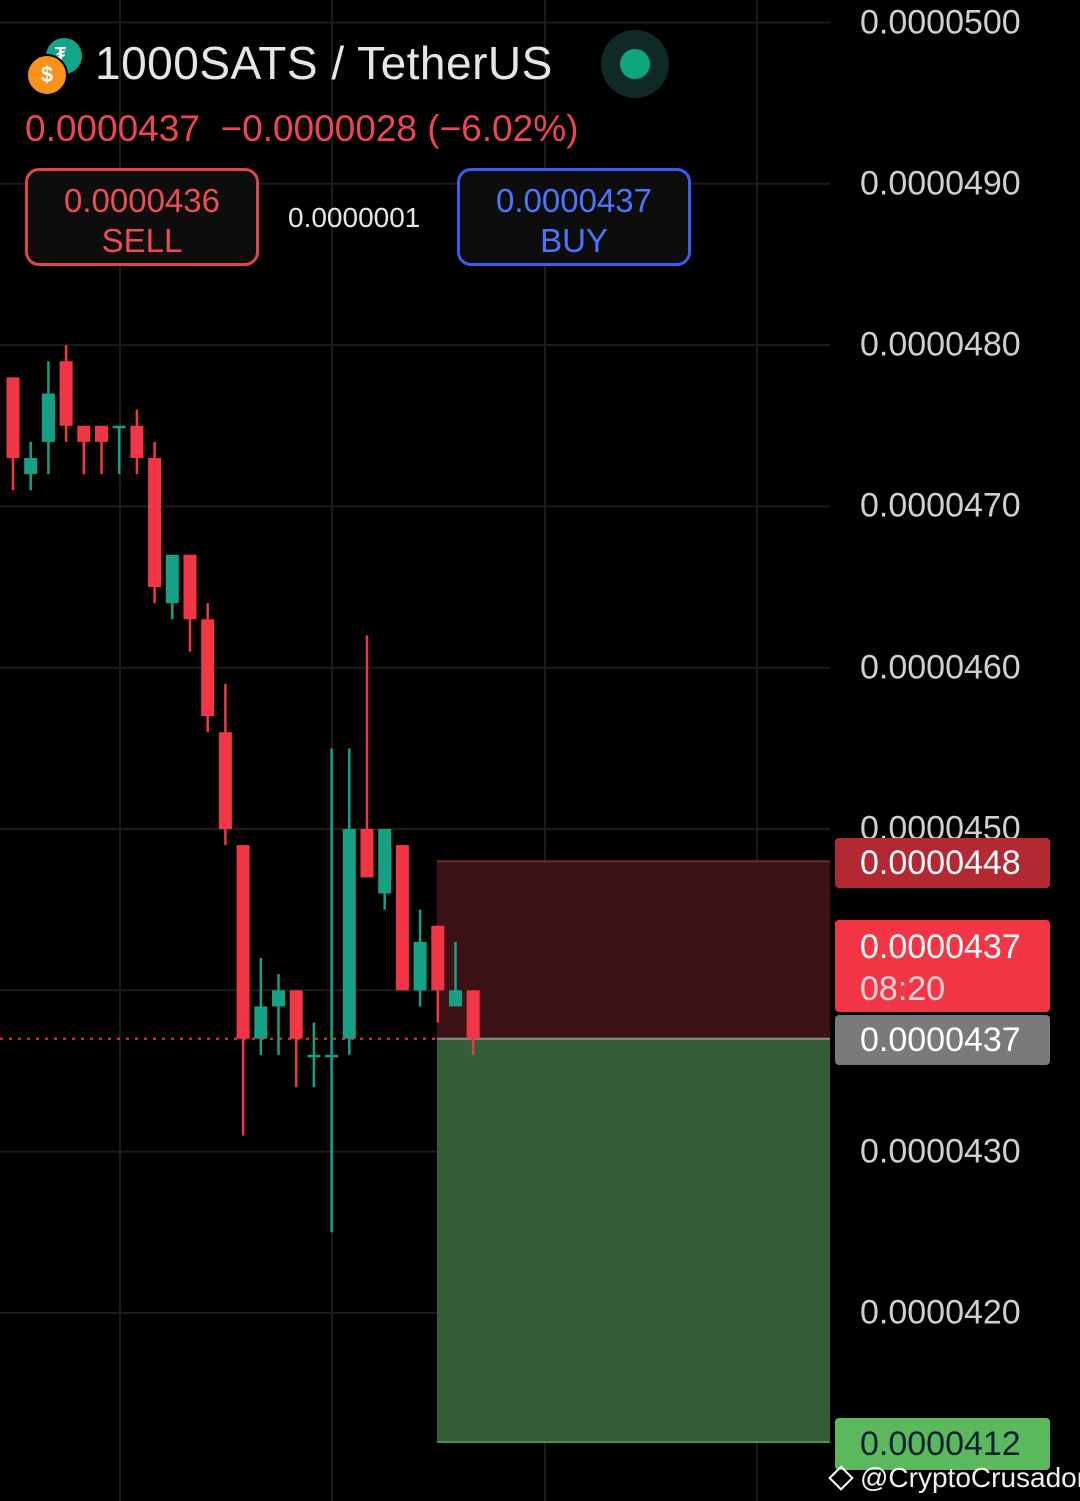  I want to click on market-open-dot, so click(635, 64).